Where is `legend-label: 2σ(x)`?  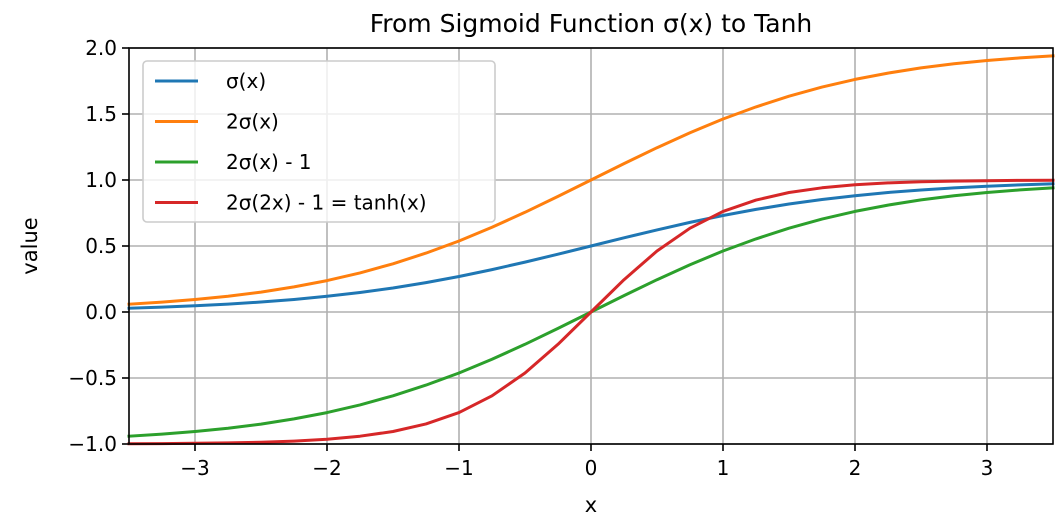
legend-label: 2σ(x) is located at coordinates (252, 122).